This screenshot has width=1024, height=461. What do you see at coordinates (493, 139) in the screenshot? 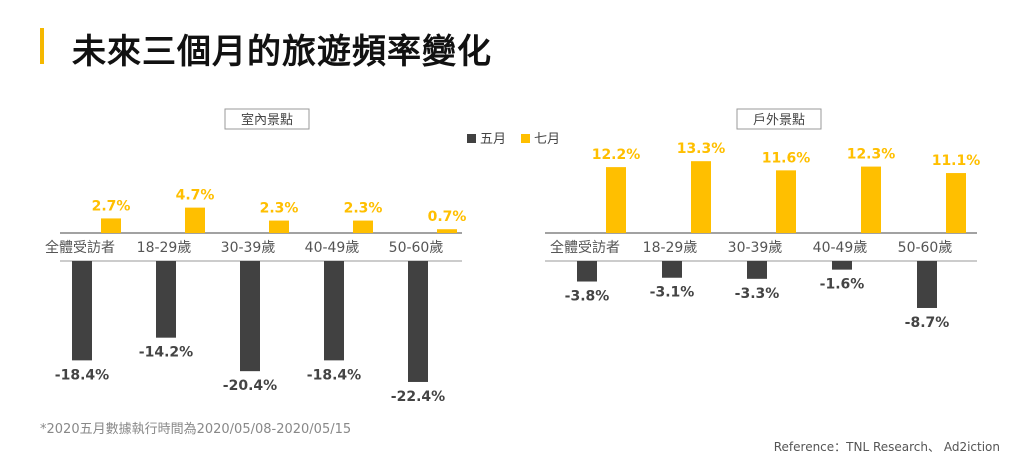
I see `legend-label-may: 五月` at bounding box center [493, 139].